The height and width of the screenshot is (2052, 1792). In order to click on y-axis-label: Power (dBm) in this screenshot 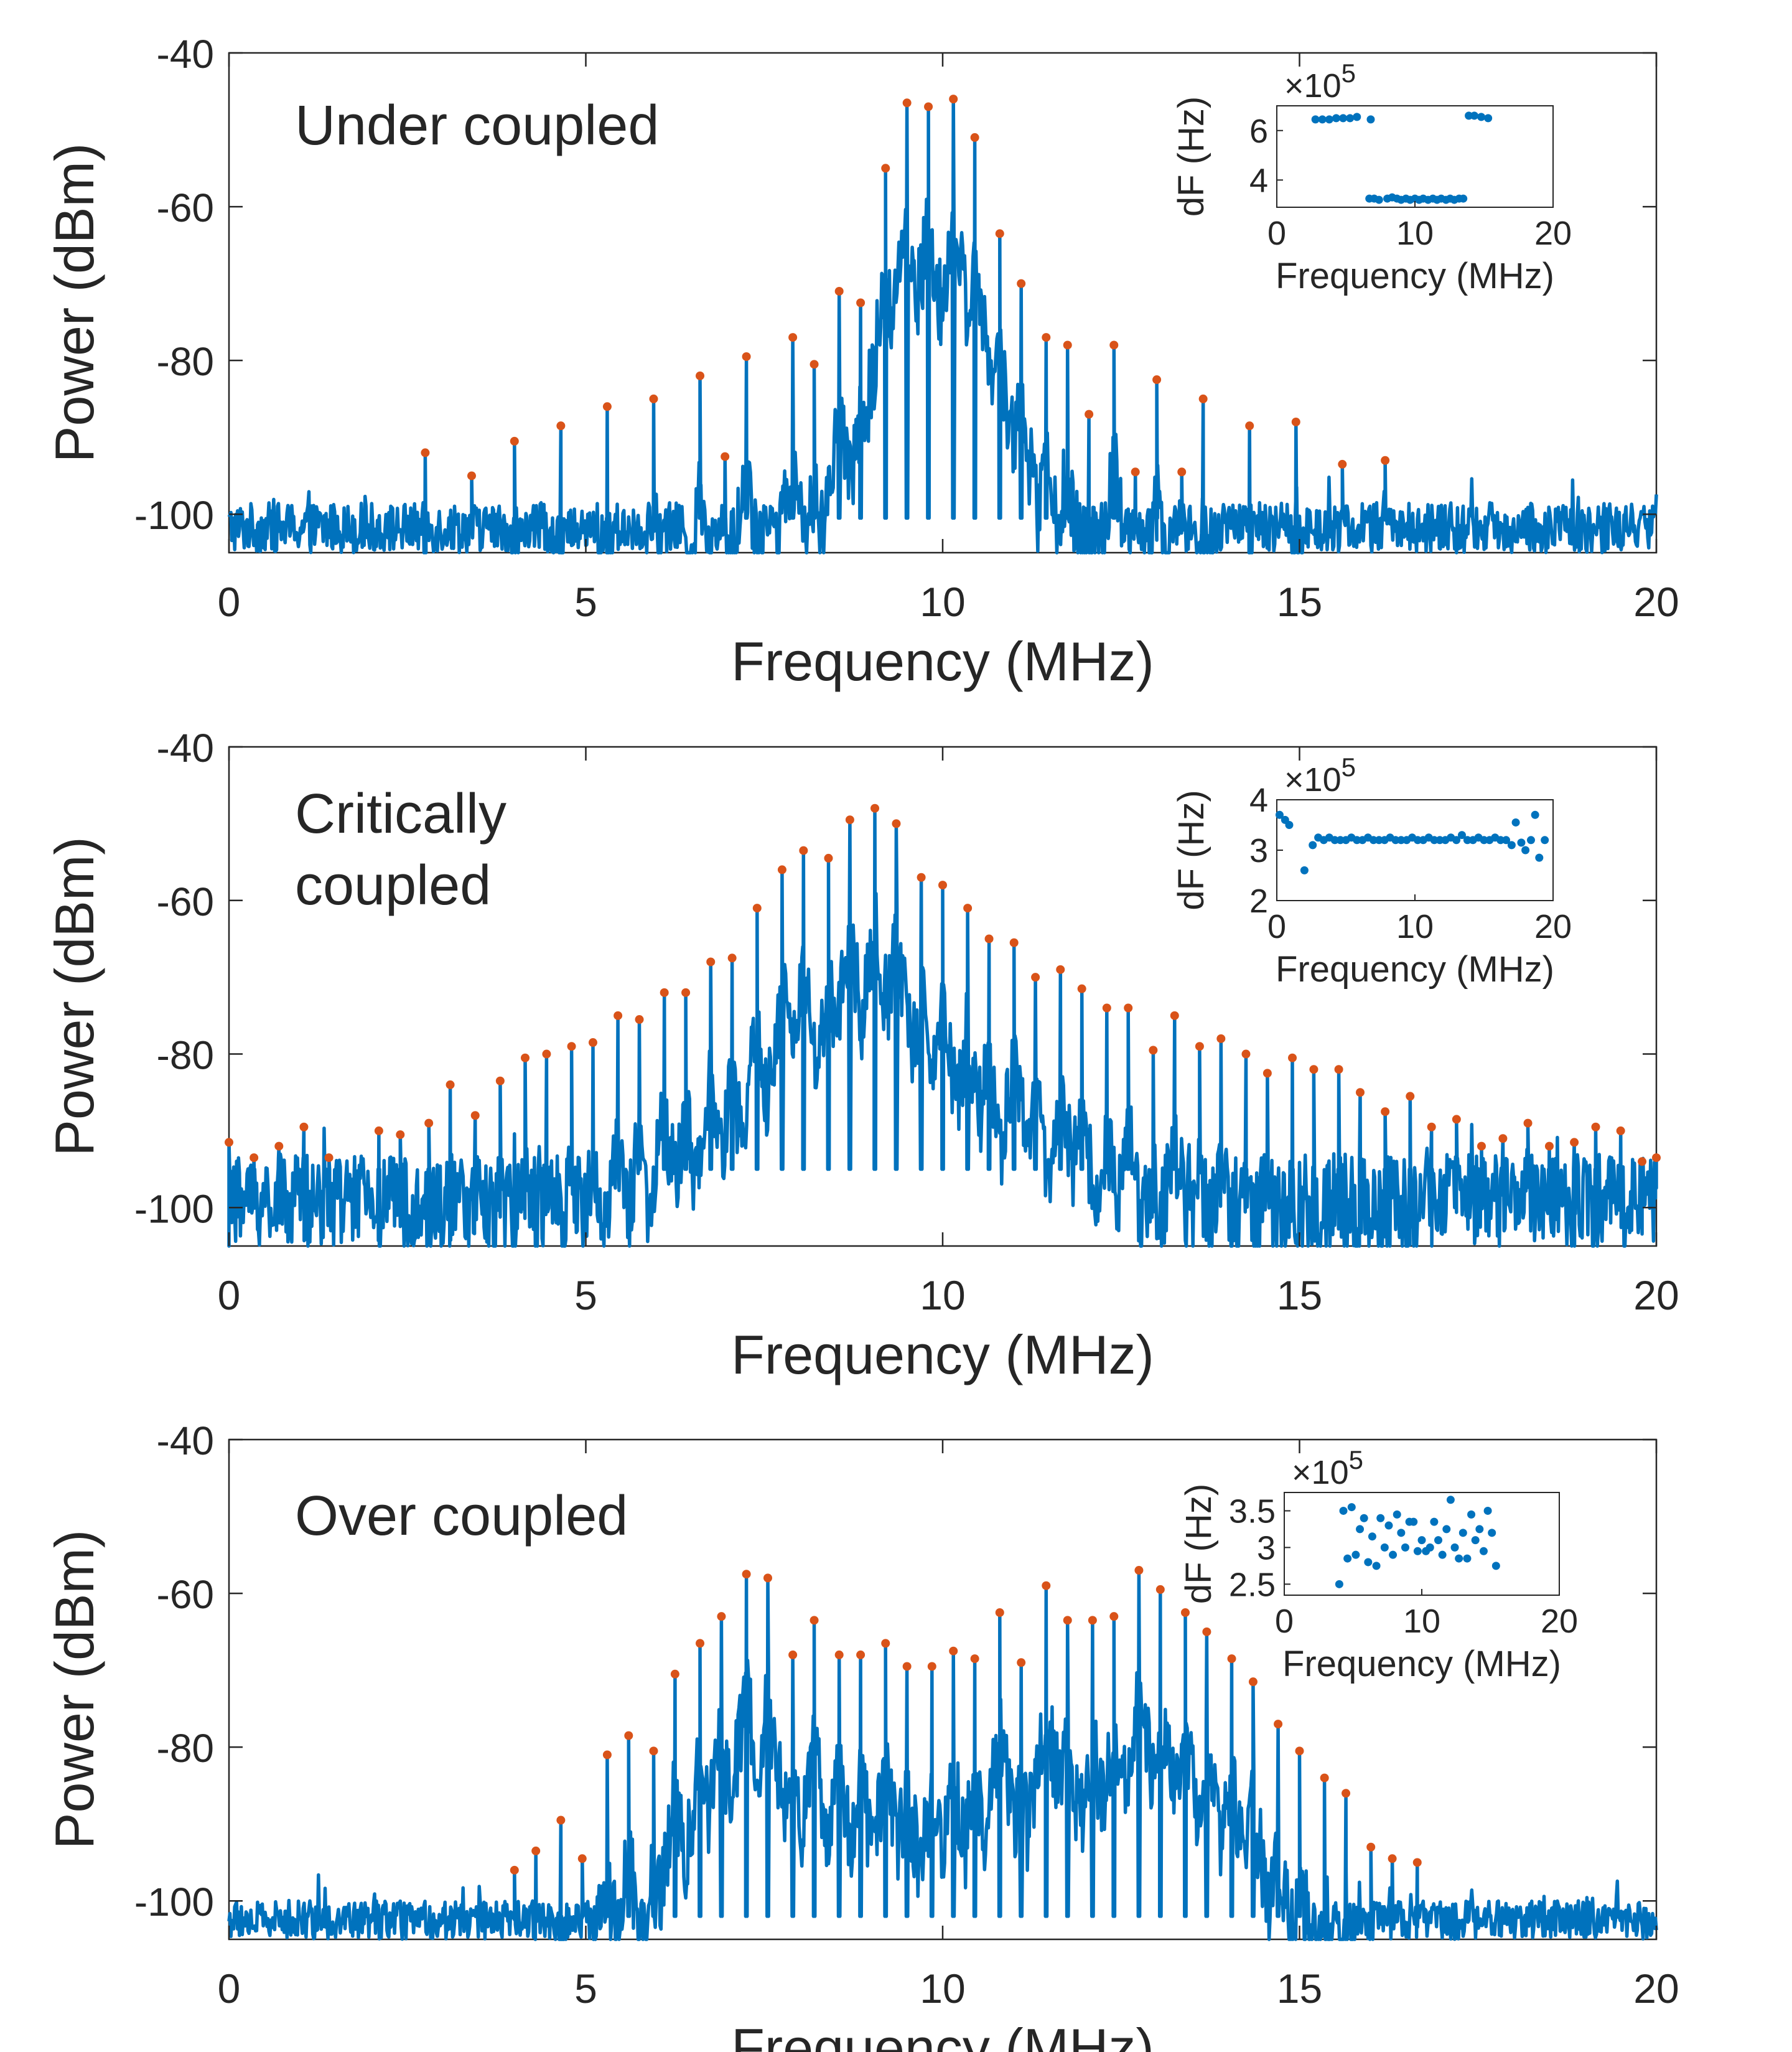, I will do `click(74, 1689)`.